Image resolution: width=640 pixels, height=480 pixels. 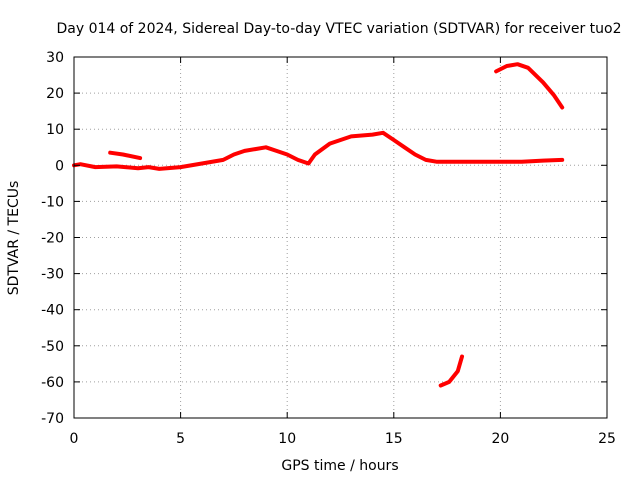 What do you see at coordinates (394, 439) in the screenshot?
I see `x-tick-label: 15` at bounding box center [394, 439].